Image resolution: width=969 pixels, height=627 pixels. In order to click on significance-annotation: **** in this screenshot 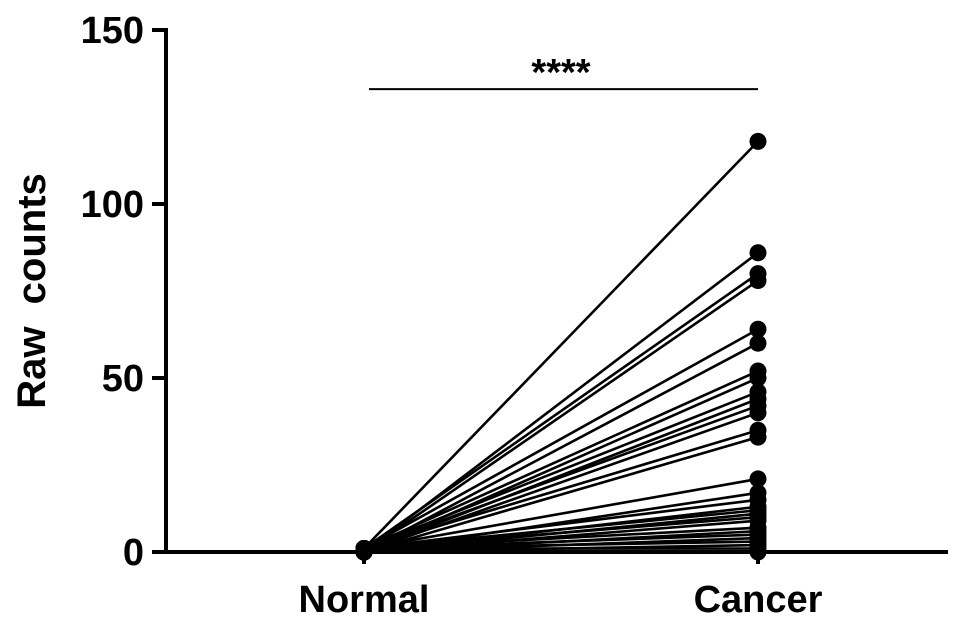, I will do `click(563, 73)`.